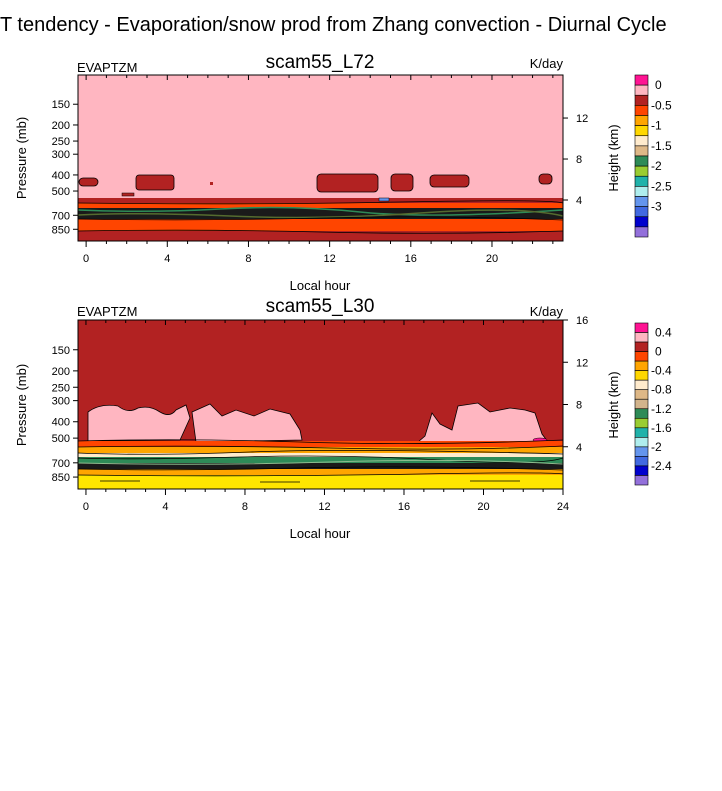 Image resolution: width=722 pixels, height=791 pixels. Describe the element at coordinates (582, 321) in the screenshot. I see `y2-tick-label: 16` at that location.